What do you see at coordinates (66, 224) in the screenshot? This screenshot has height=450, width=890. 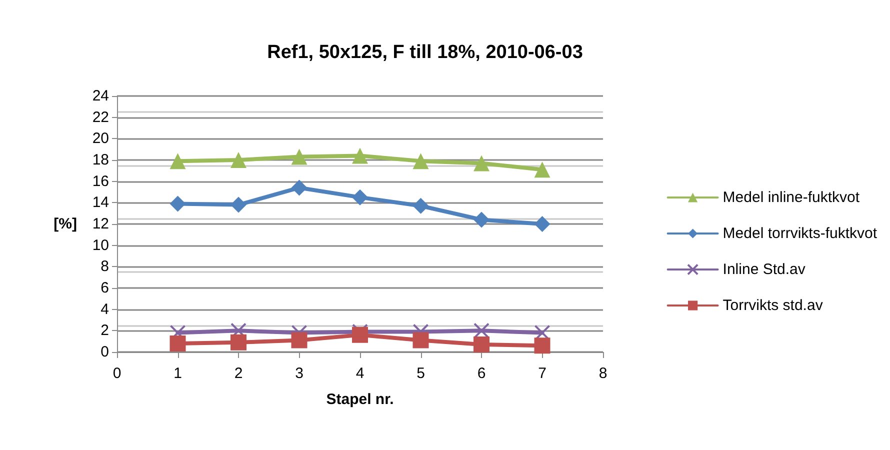 I see `y-axis-title: [%]` at bounding box center [66, 224].